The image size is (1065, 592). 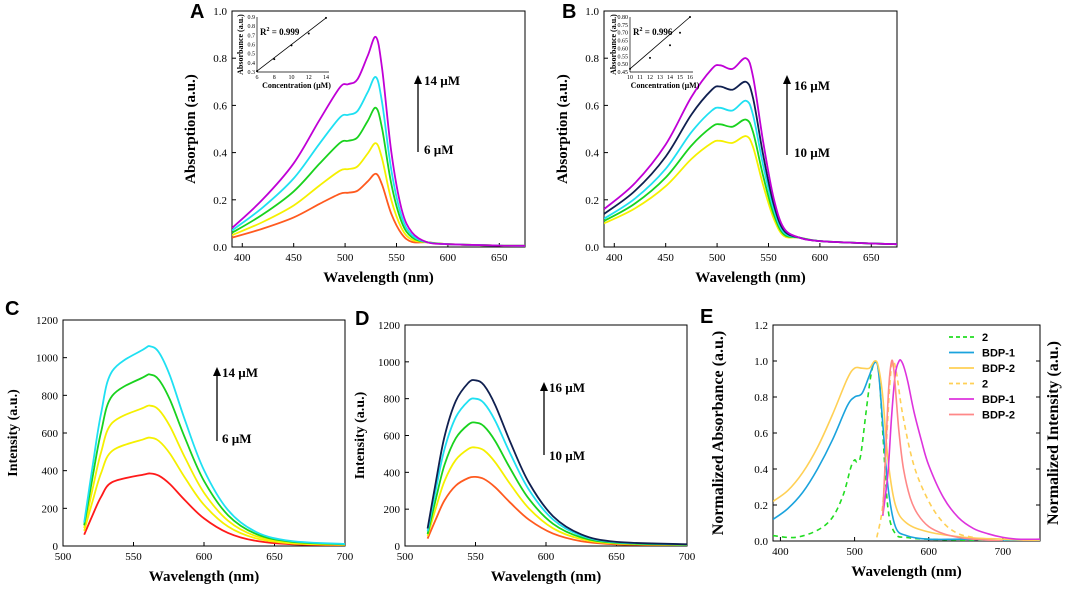 I want to click on inset-y-tick-label: 0.55, so click(x=623, y=57).